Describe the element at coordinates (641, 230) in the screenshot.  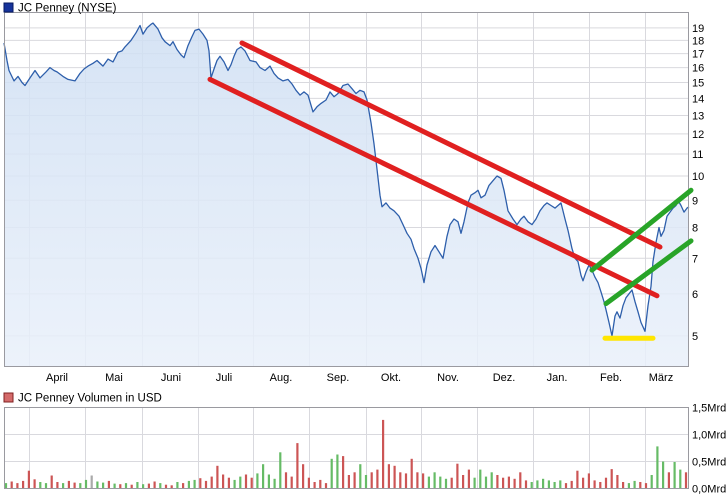
I see `trendline-uptrend-upper` at that location.